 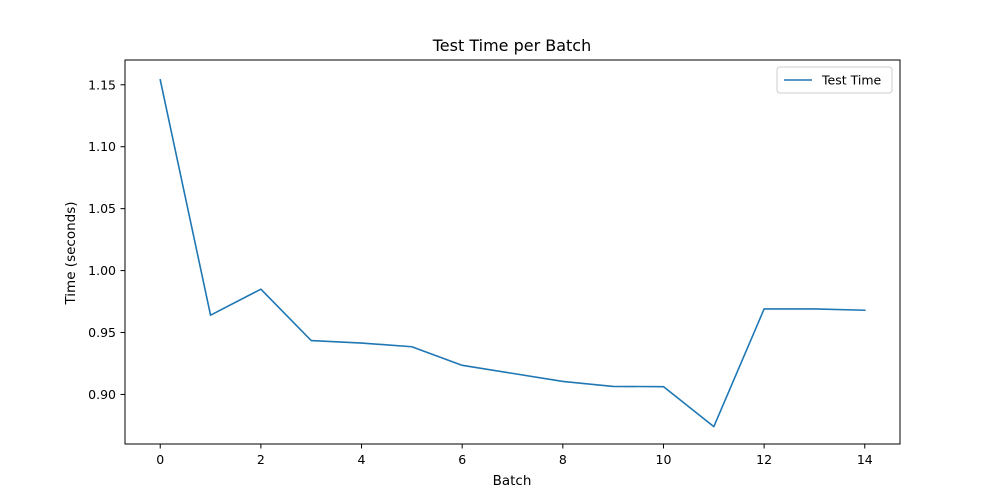 What do you see at coordinates (514, 455) in the screenshot?
I see `x-axis-ticks: 0 2 4 6 8 10 12 14` at bounding box center [514, 455].